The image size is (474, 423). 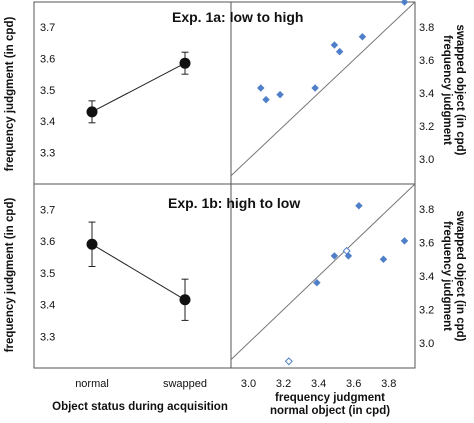 I want to click on left-panel-top-ytick-4: 3.7, so click(x=47, y=28).